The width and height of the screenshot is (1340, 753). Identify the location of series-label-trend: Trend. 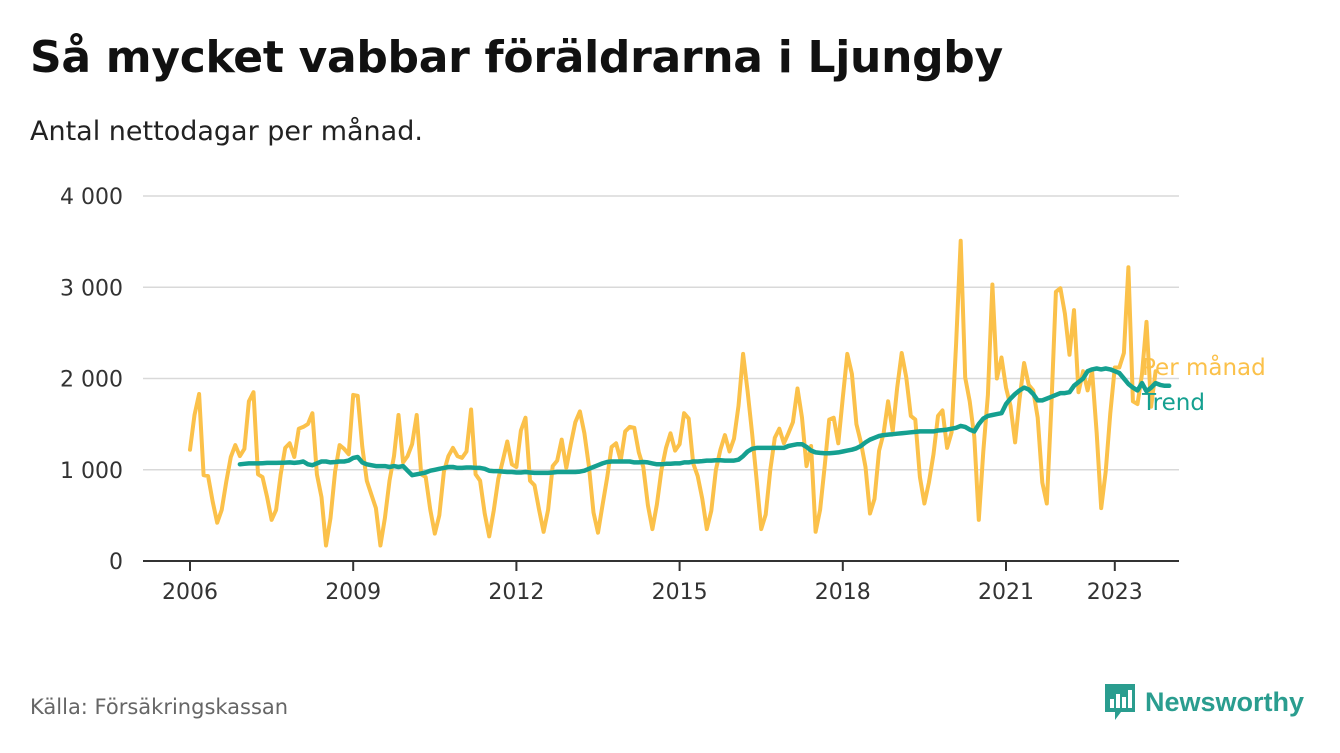
(1173, 403).